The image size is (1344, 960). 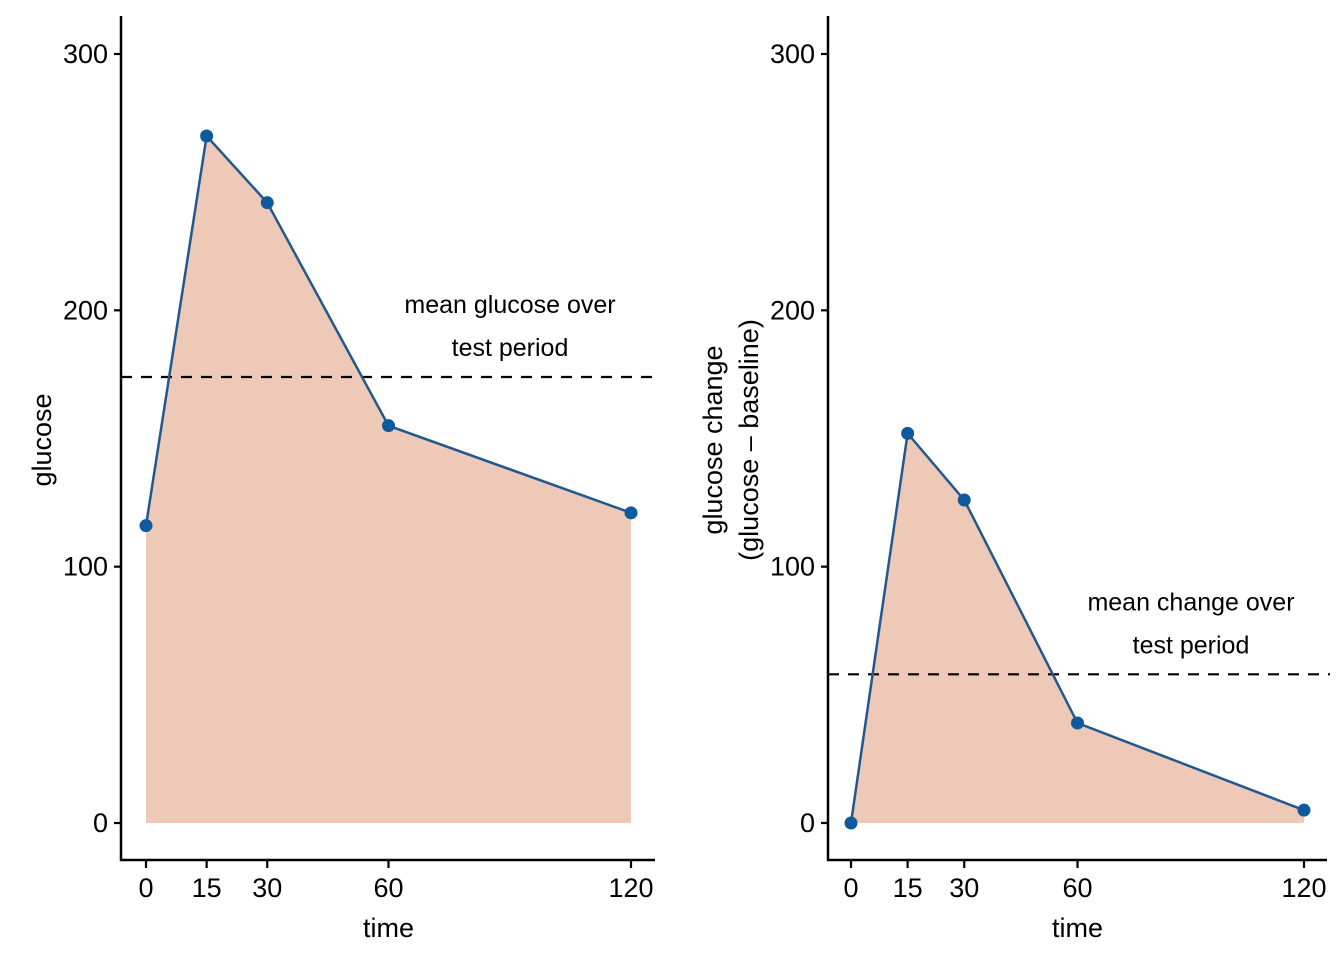 What do you see at coordinates (749, 440) in the screenshot?
I see `y-axis-title: (glucose – baseline)` at bounding box center [749, 440].